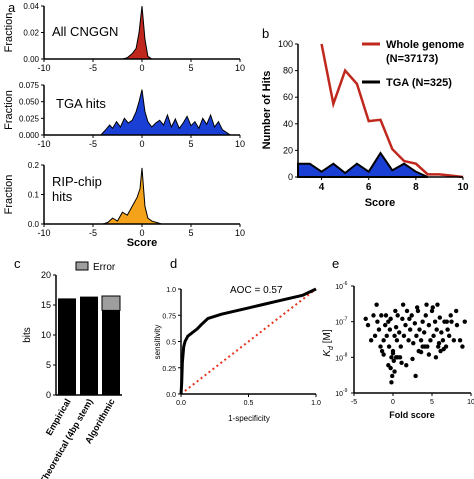 The image size is (474, 479). I want to click on panel-c-ylabel: bits, so click(27, 335).